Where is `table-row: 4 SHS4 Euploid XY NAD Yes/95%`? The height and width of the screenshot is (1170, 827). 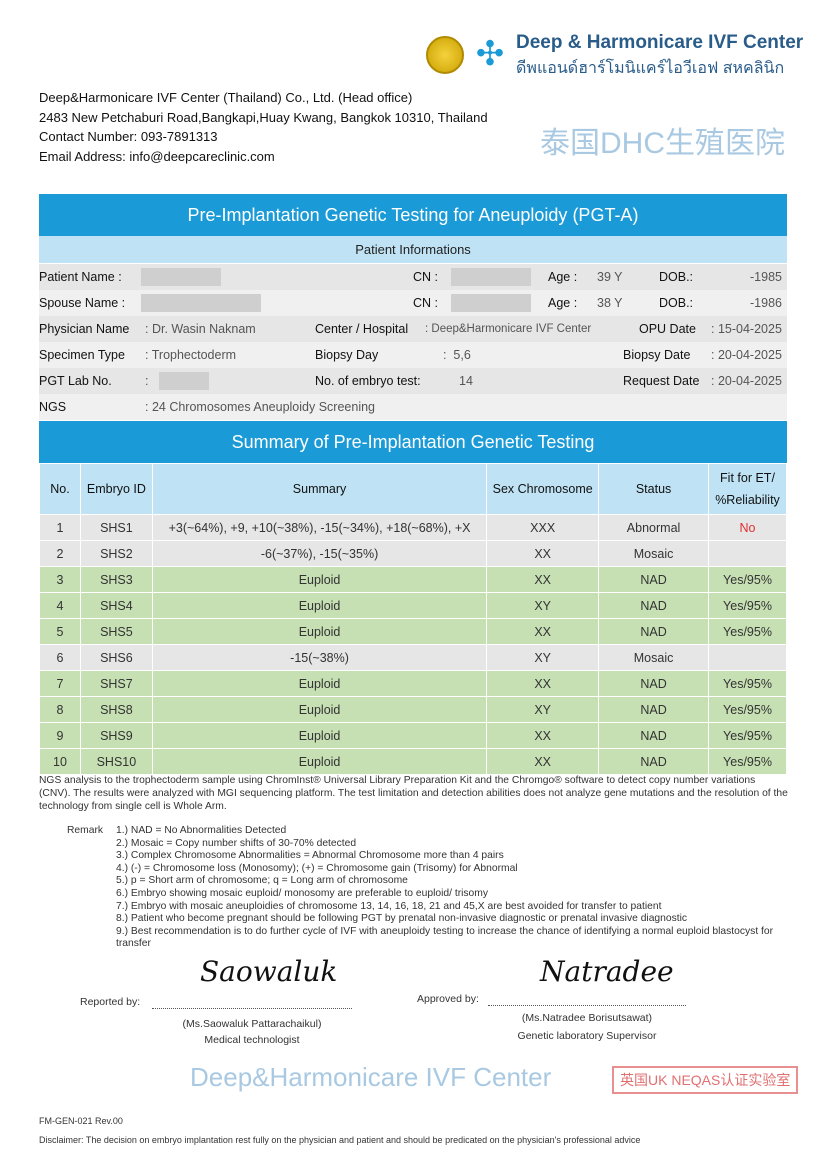
table-row: 4 SHS4 Euploid XY NAD Yes/95% is located at coordinates (413, 605).